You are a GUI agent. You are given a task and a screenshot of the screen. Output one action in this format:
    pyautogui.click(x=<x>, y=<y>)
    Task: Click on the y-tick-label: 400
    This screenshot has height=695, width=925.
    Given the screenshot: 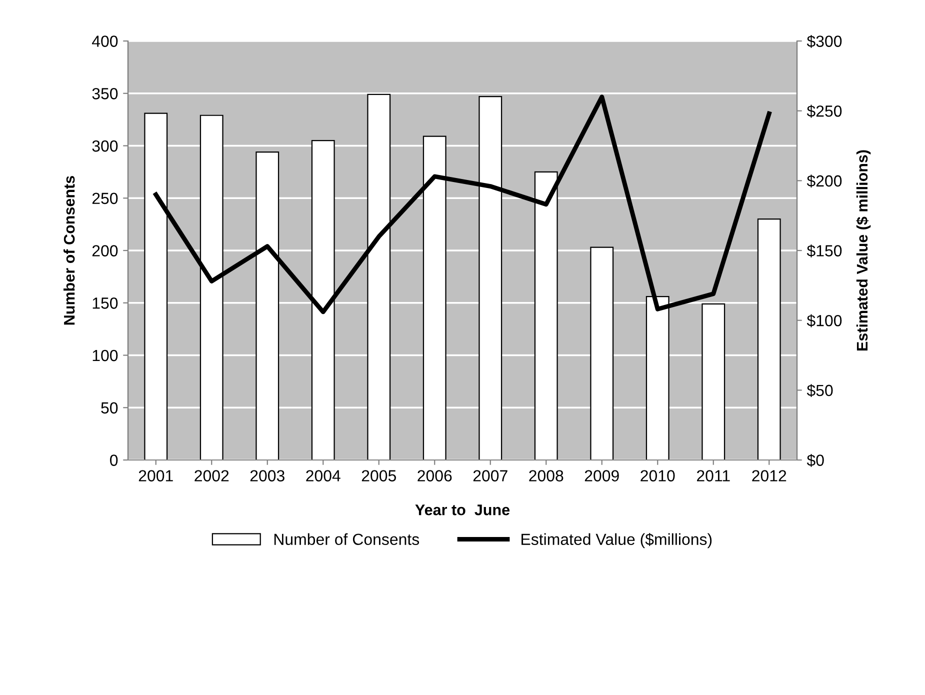 What is the action you would take?
    pyautogui.click(x=105, y=41)
    